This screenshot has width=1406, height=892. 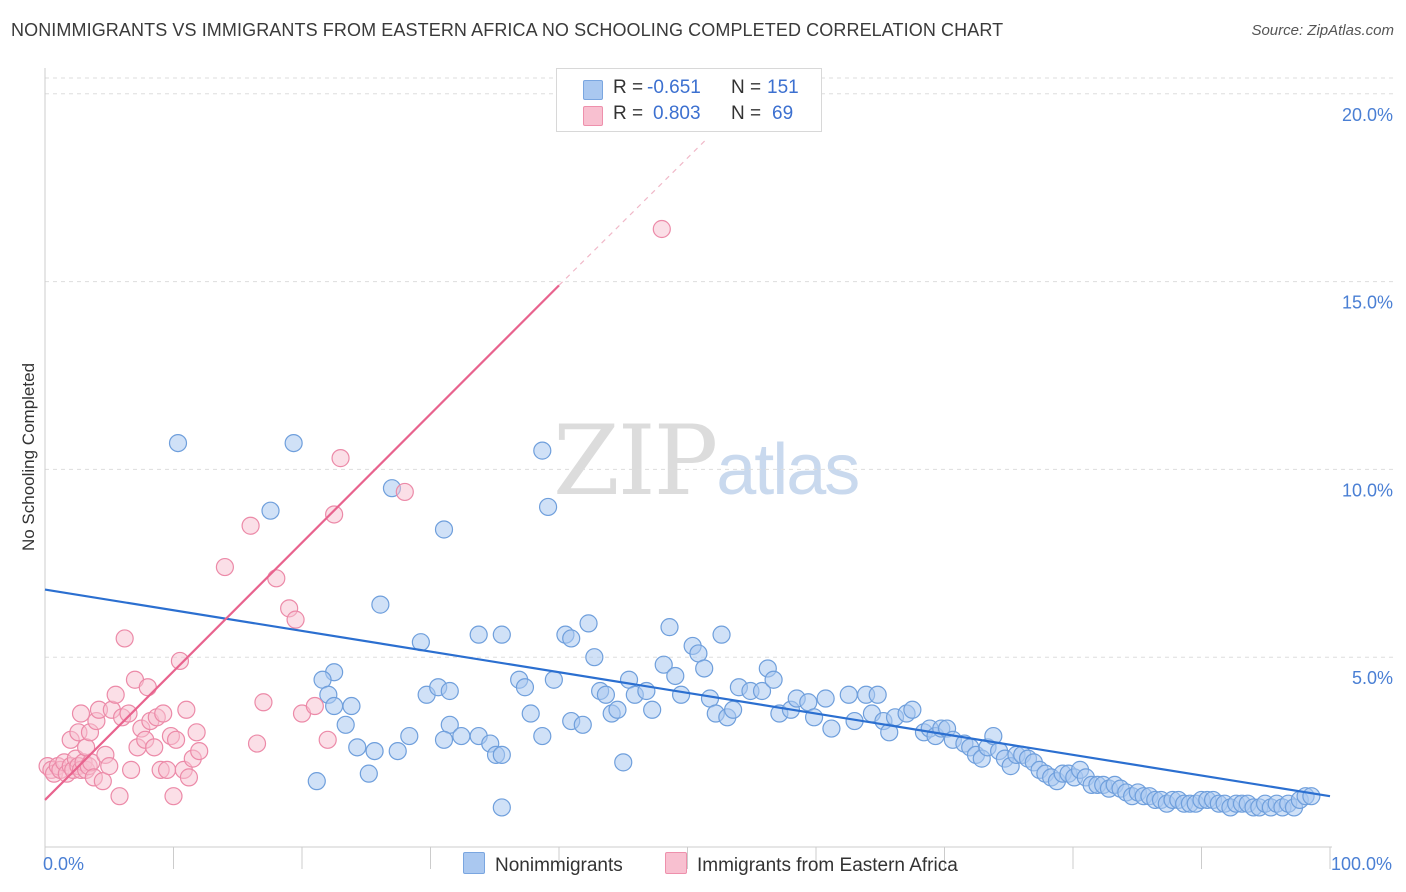 I want to click on y-tick-label: 20.0%, so click(x=1367, y=115).